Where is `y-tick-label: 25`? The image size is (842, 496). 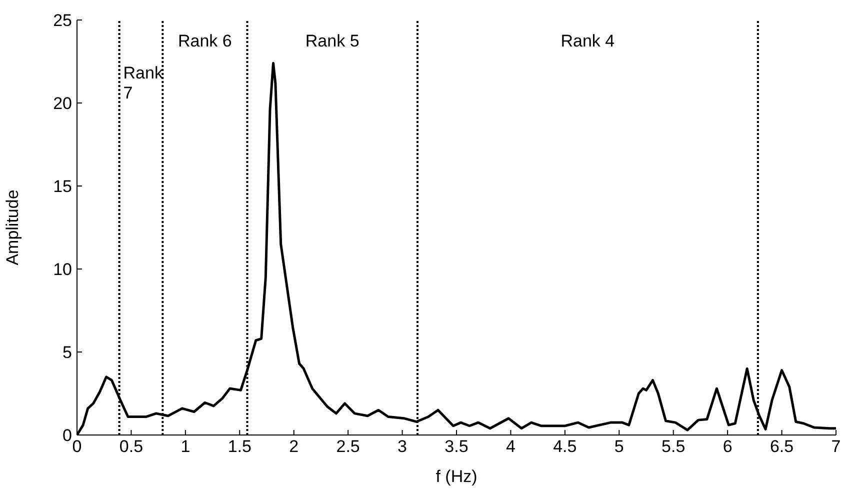
y-tick-label: 25 is located at coordinates (62, 20).